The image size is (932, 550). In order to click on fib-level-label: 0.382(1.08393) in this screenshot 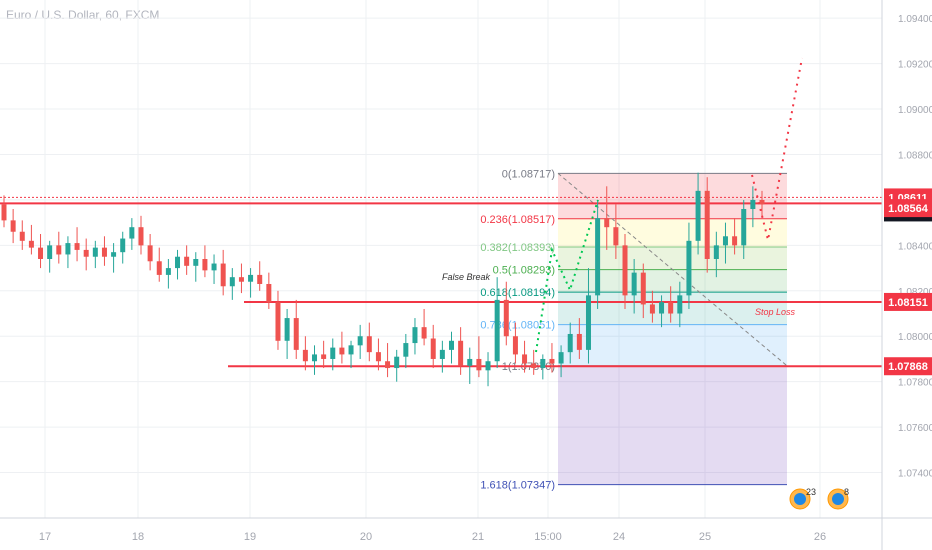, I will do `click(517, 248)`.